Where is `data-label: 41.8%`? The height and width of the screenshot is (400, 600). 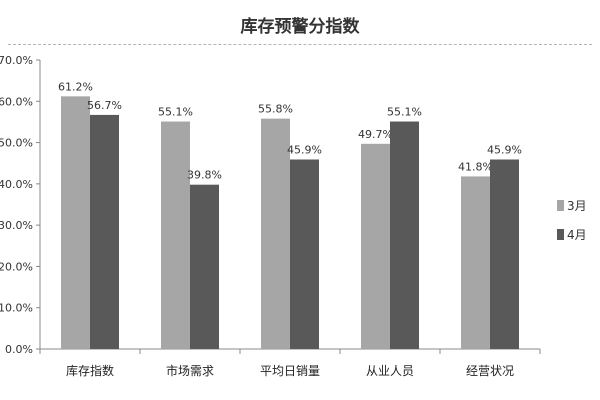 data-label: 41.8% is located at coordinates (475, 166).